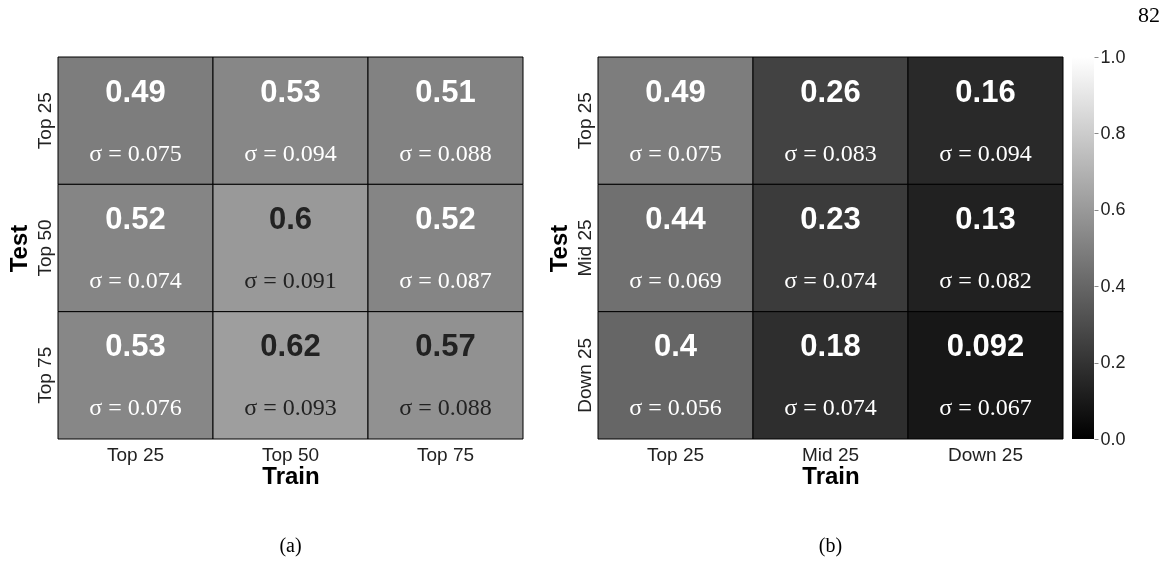 The width and height of the screenshot is (1166, 577). What do you see at coordinates (290, 218) in the screenshot?
I see `data-label: 0.6` at bounding box center [290, 218].